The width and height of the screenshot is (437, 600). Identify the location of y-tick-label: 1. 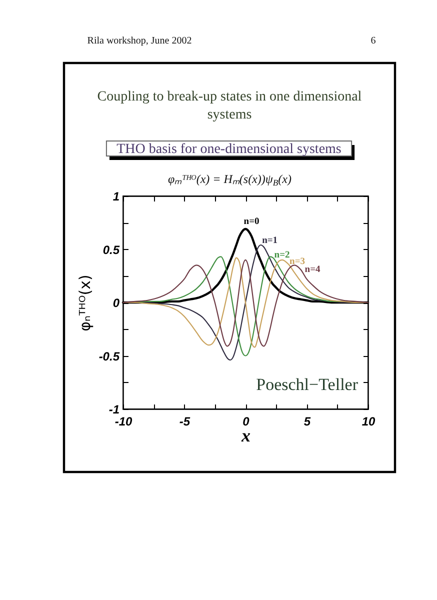
(116, 197).